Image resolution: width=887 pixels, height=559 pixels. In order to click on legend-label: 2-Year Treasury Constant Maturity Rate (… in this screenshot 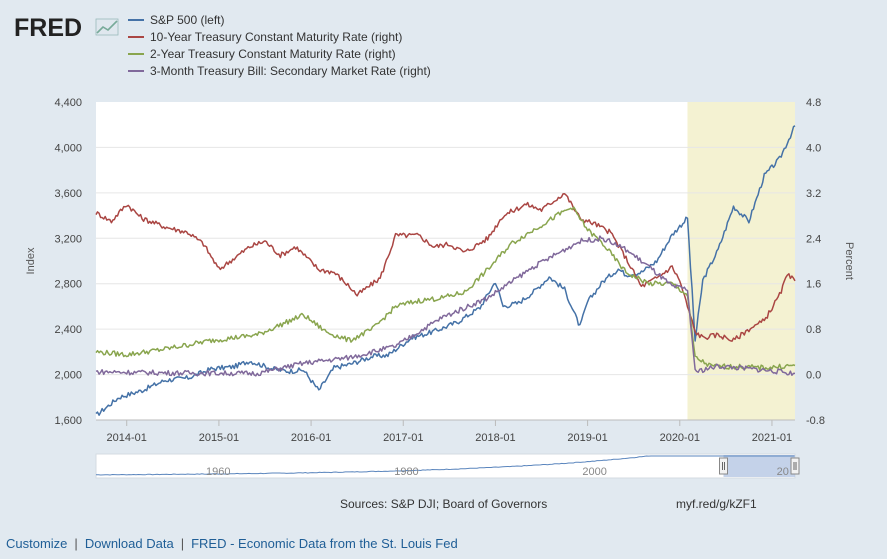, I will do `click(273, 54)`.